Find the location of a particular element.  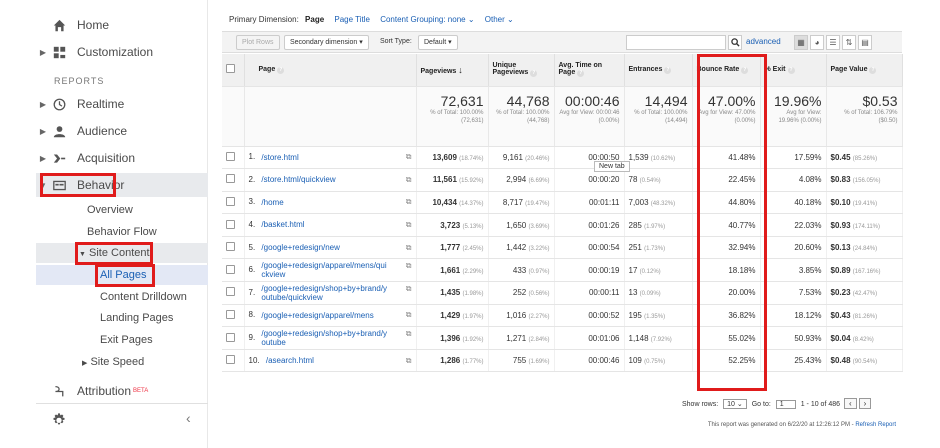

page-value-value: $0.10 is located at coordinates (840, 202).